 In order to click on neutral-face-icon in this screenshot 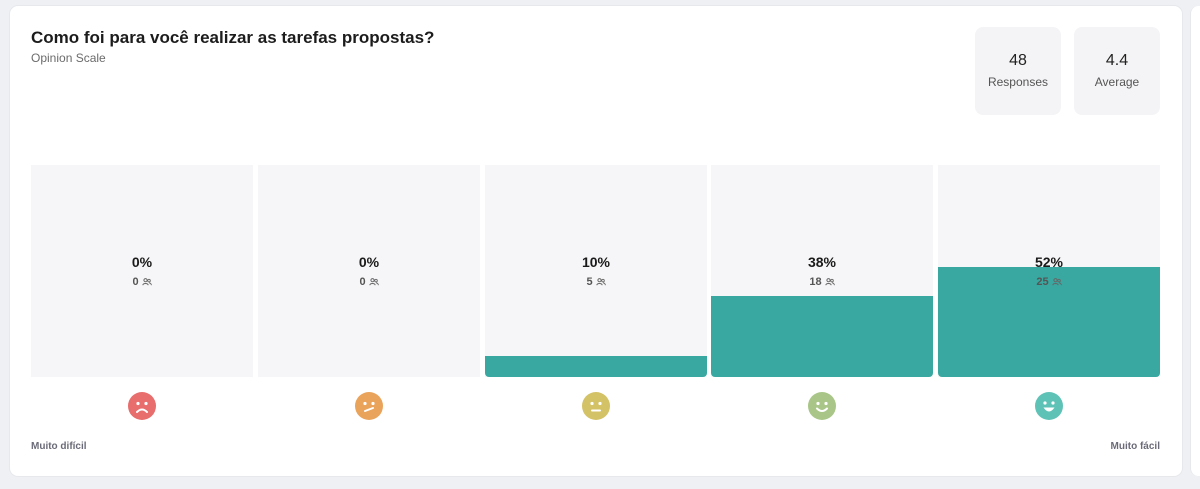, I will do `click(596, 406)`.